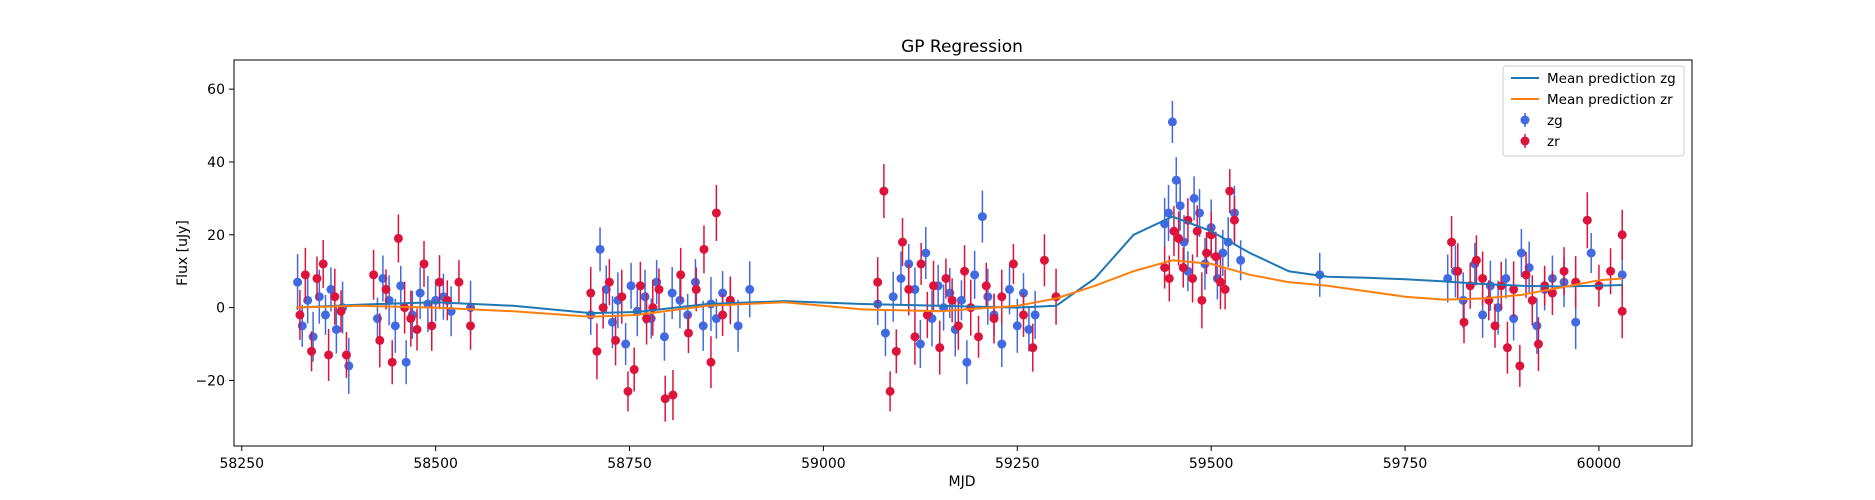 The width and height of the screenshot is (1875, 500). I want to click on x-tick-label: 59500, so click(1211, 464).